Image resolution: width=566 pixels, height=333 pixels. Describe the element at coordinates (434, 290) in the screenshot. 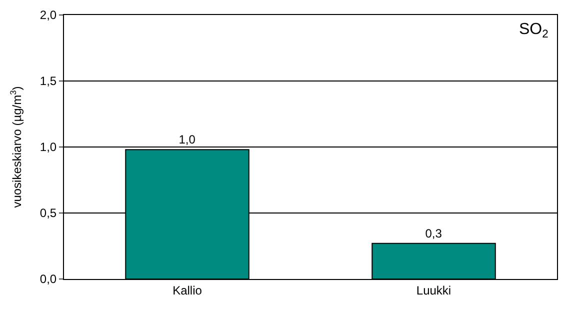

I see `x-tick-label: Luukki` at that location.